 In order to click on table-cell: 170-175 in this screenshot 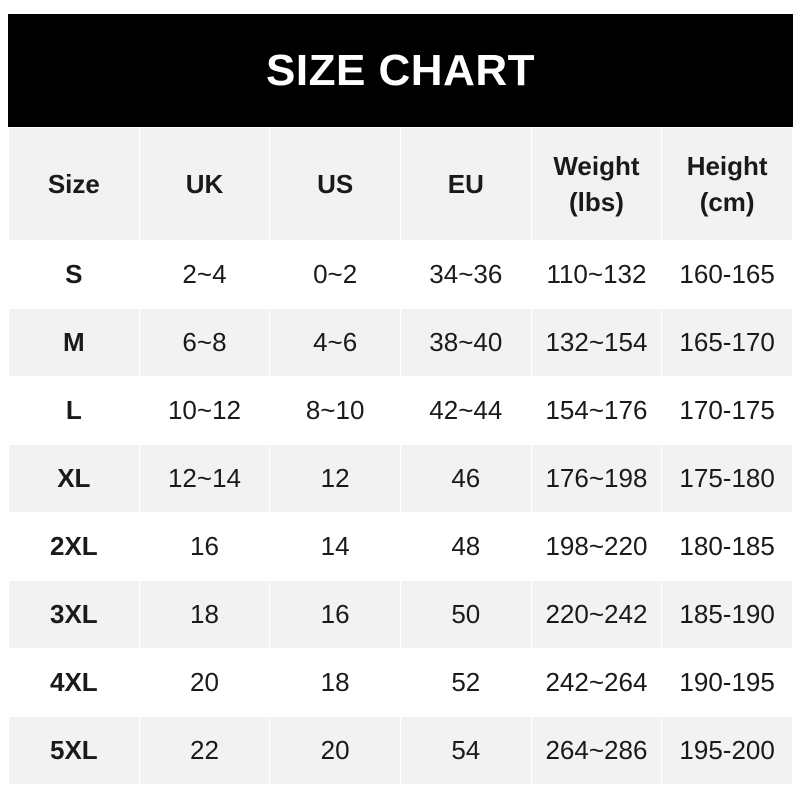, I will do `click(727, 410)`.